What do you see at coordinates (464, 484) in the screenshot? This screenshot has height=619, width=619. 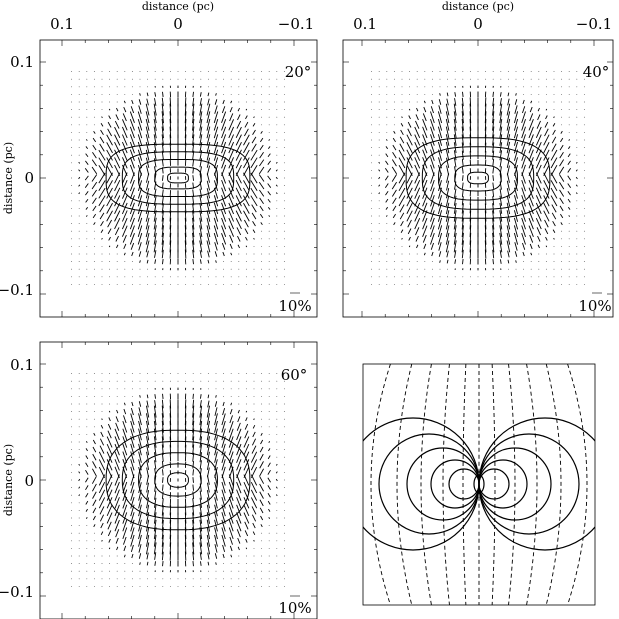 I see `field-line-dashed` at bounding box center [464, 484].